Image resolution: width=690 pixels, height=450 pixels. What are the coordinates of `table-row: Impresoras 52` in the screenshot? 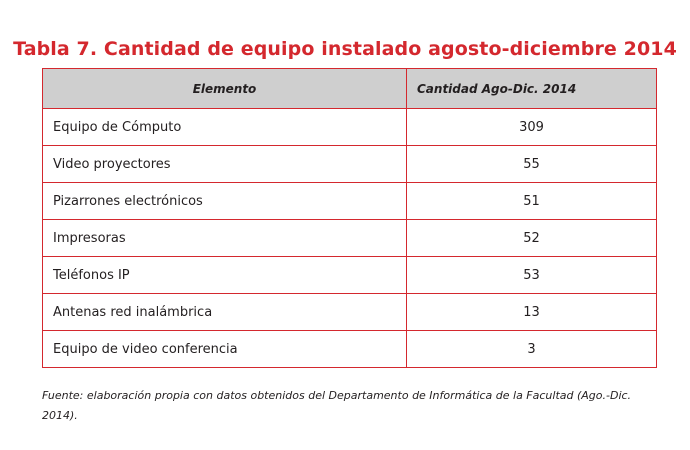 It's located at (349, 238).